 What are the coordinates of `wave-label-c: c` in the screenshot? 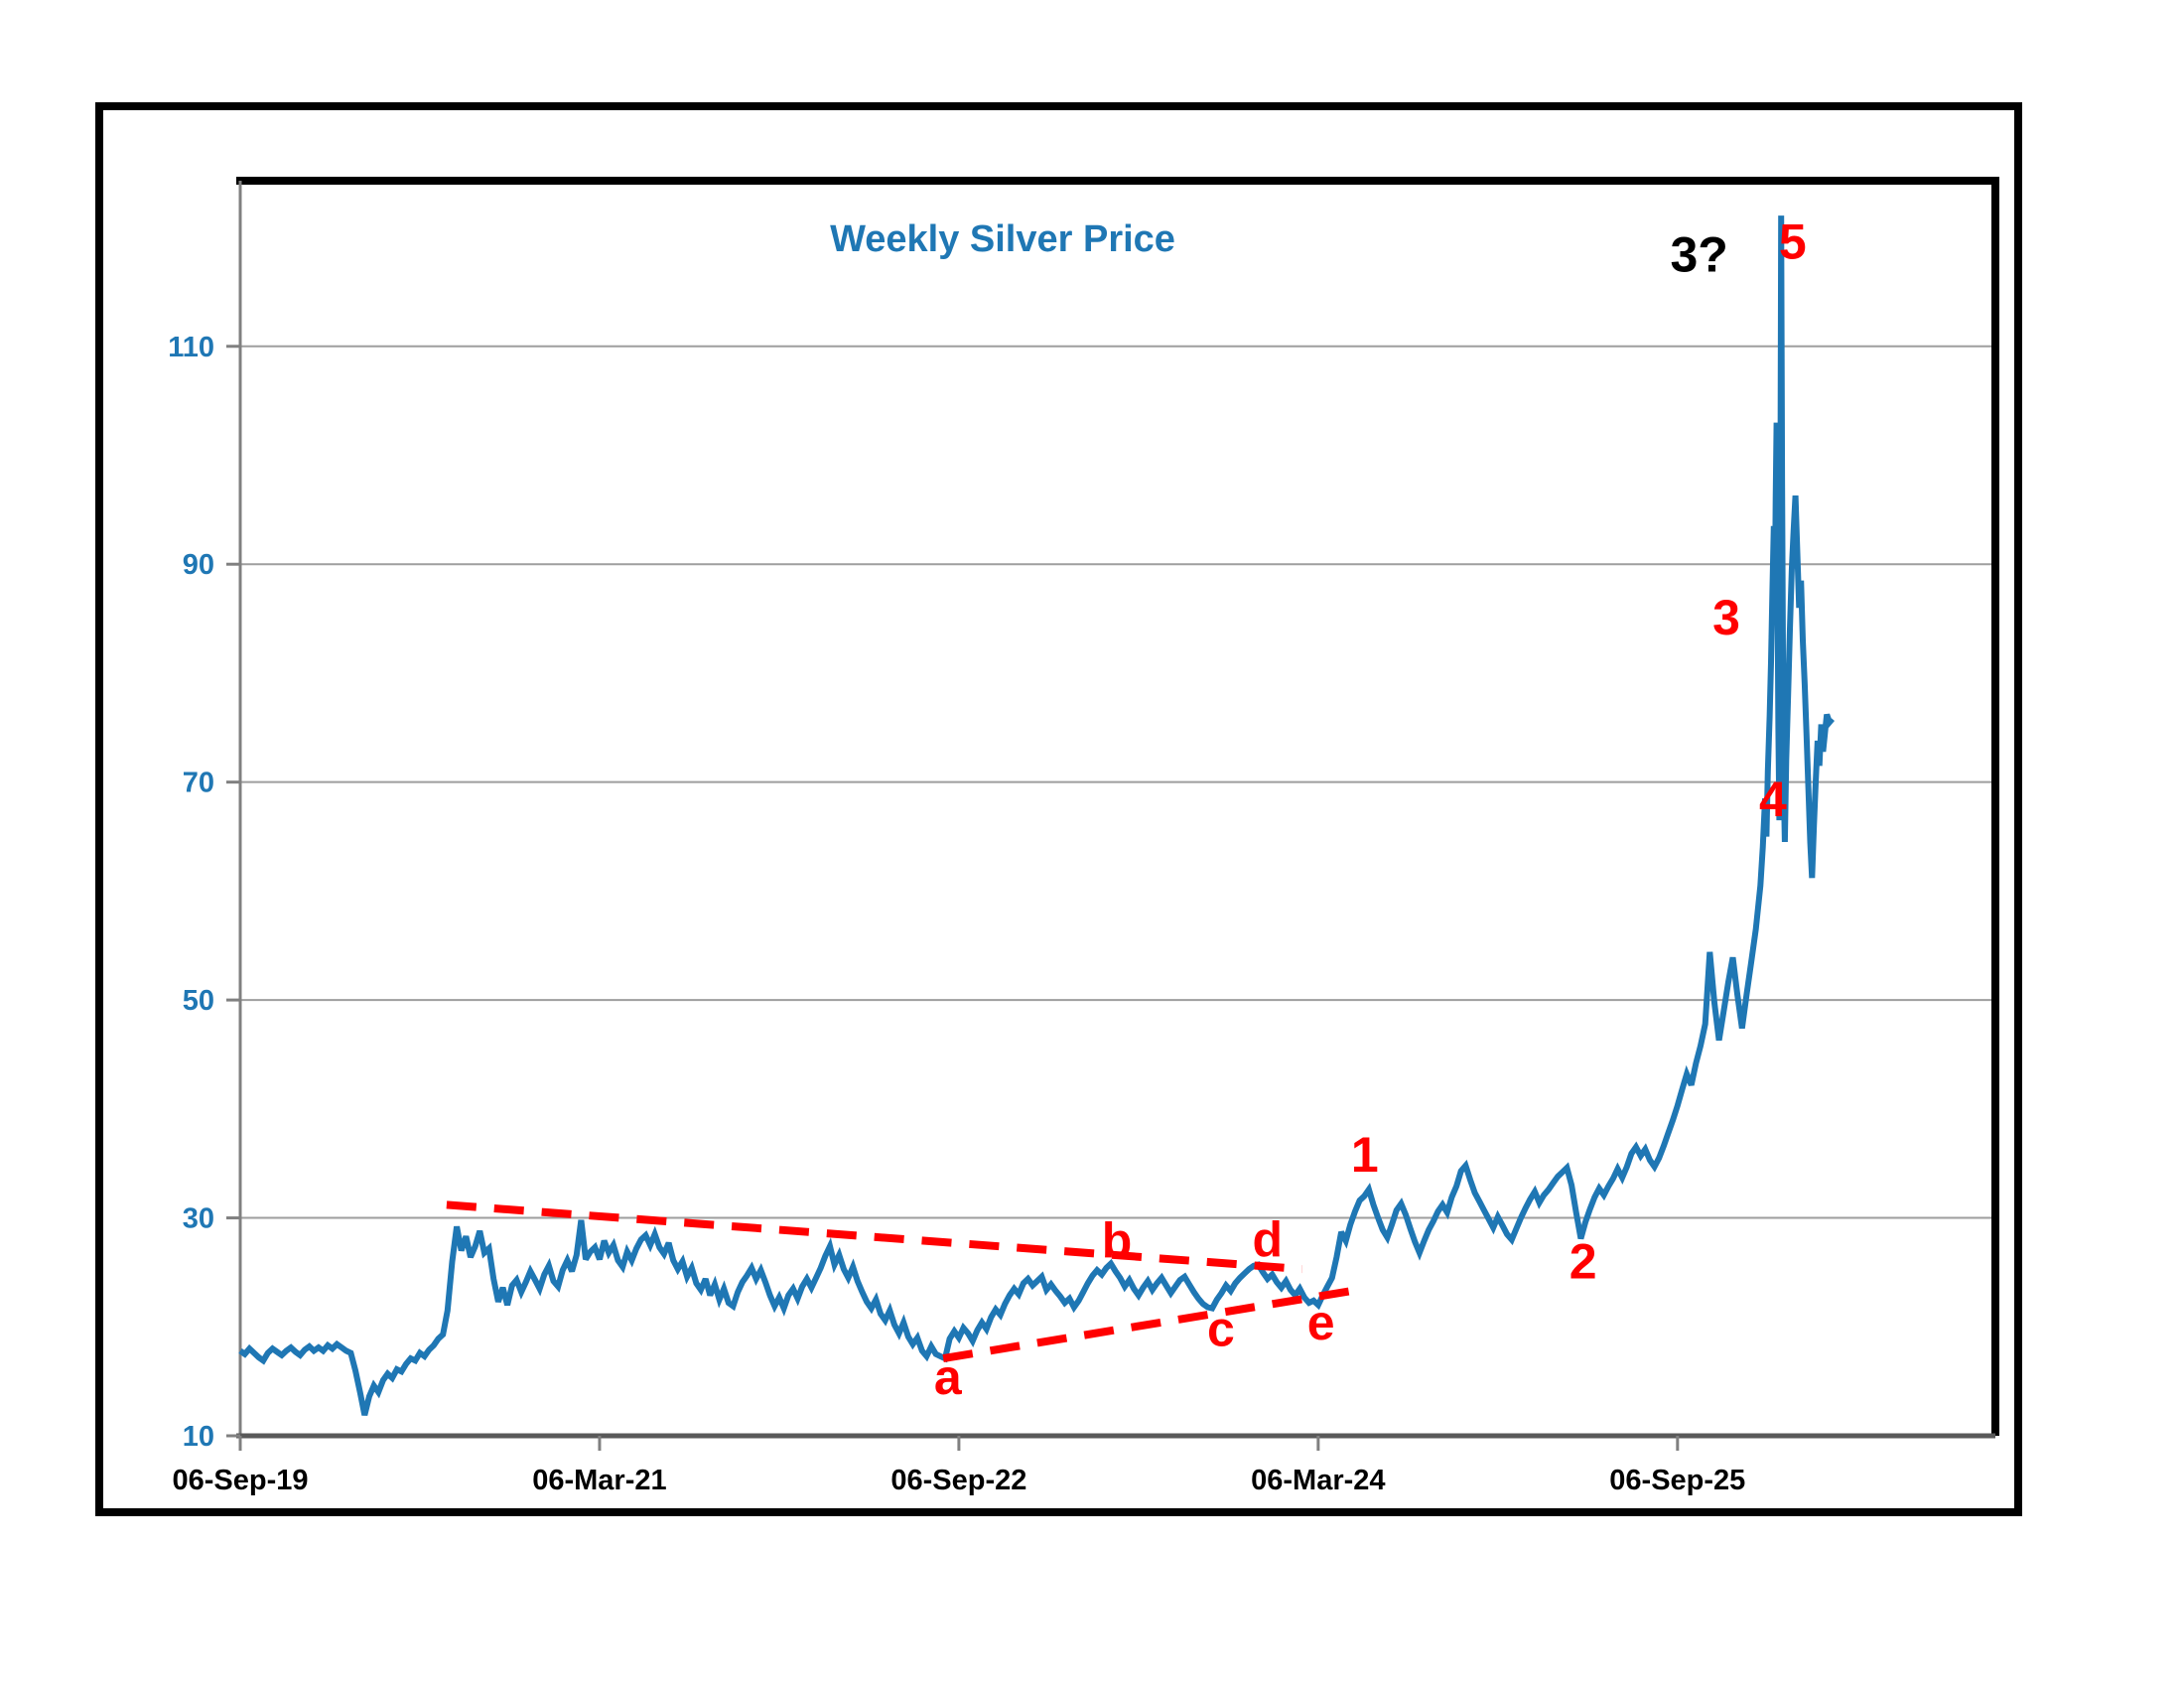 It's located at (1221, 1328).